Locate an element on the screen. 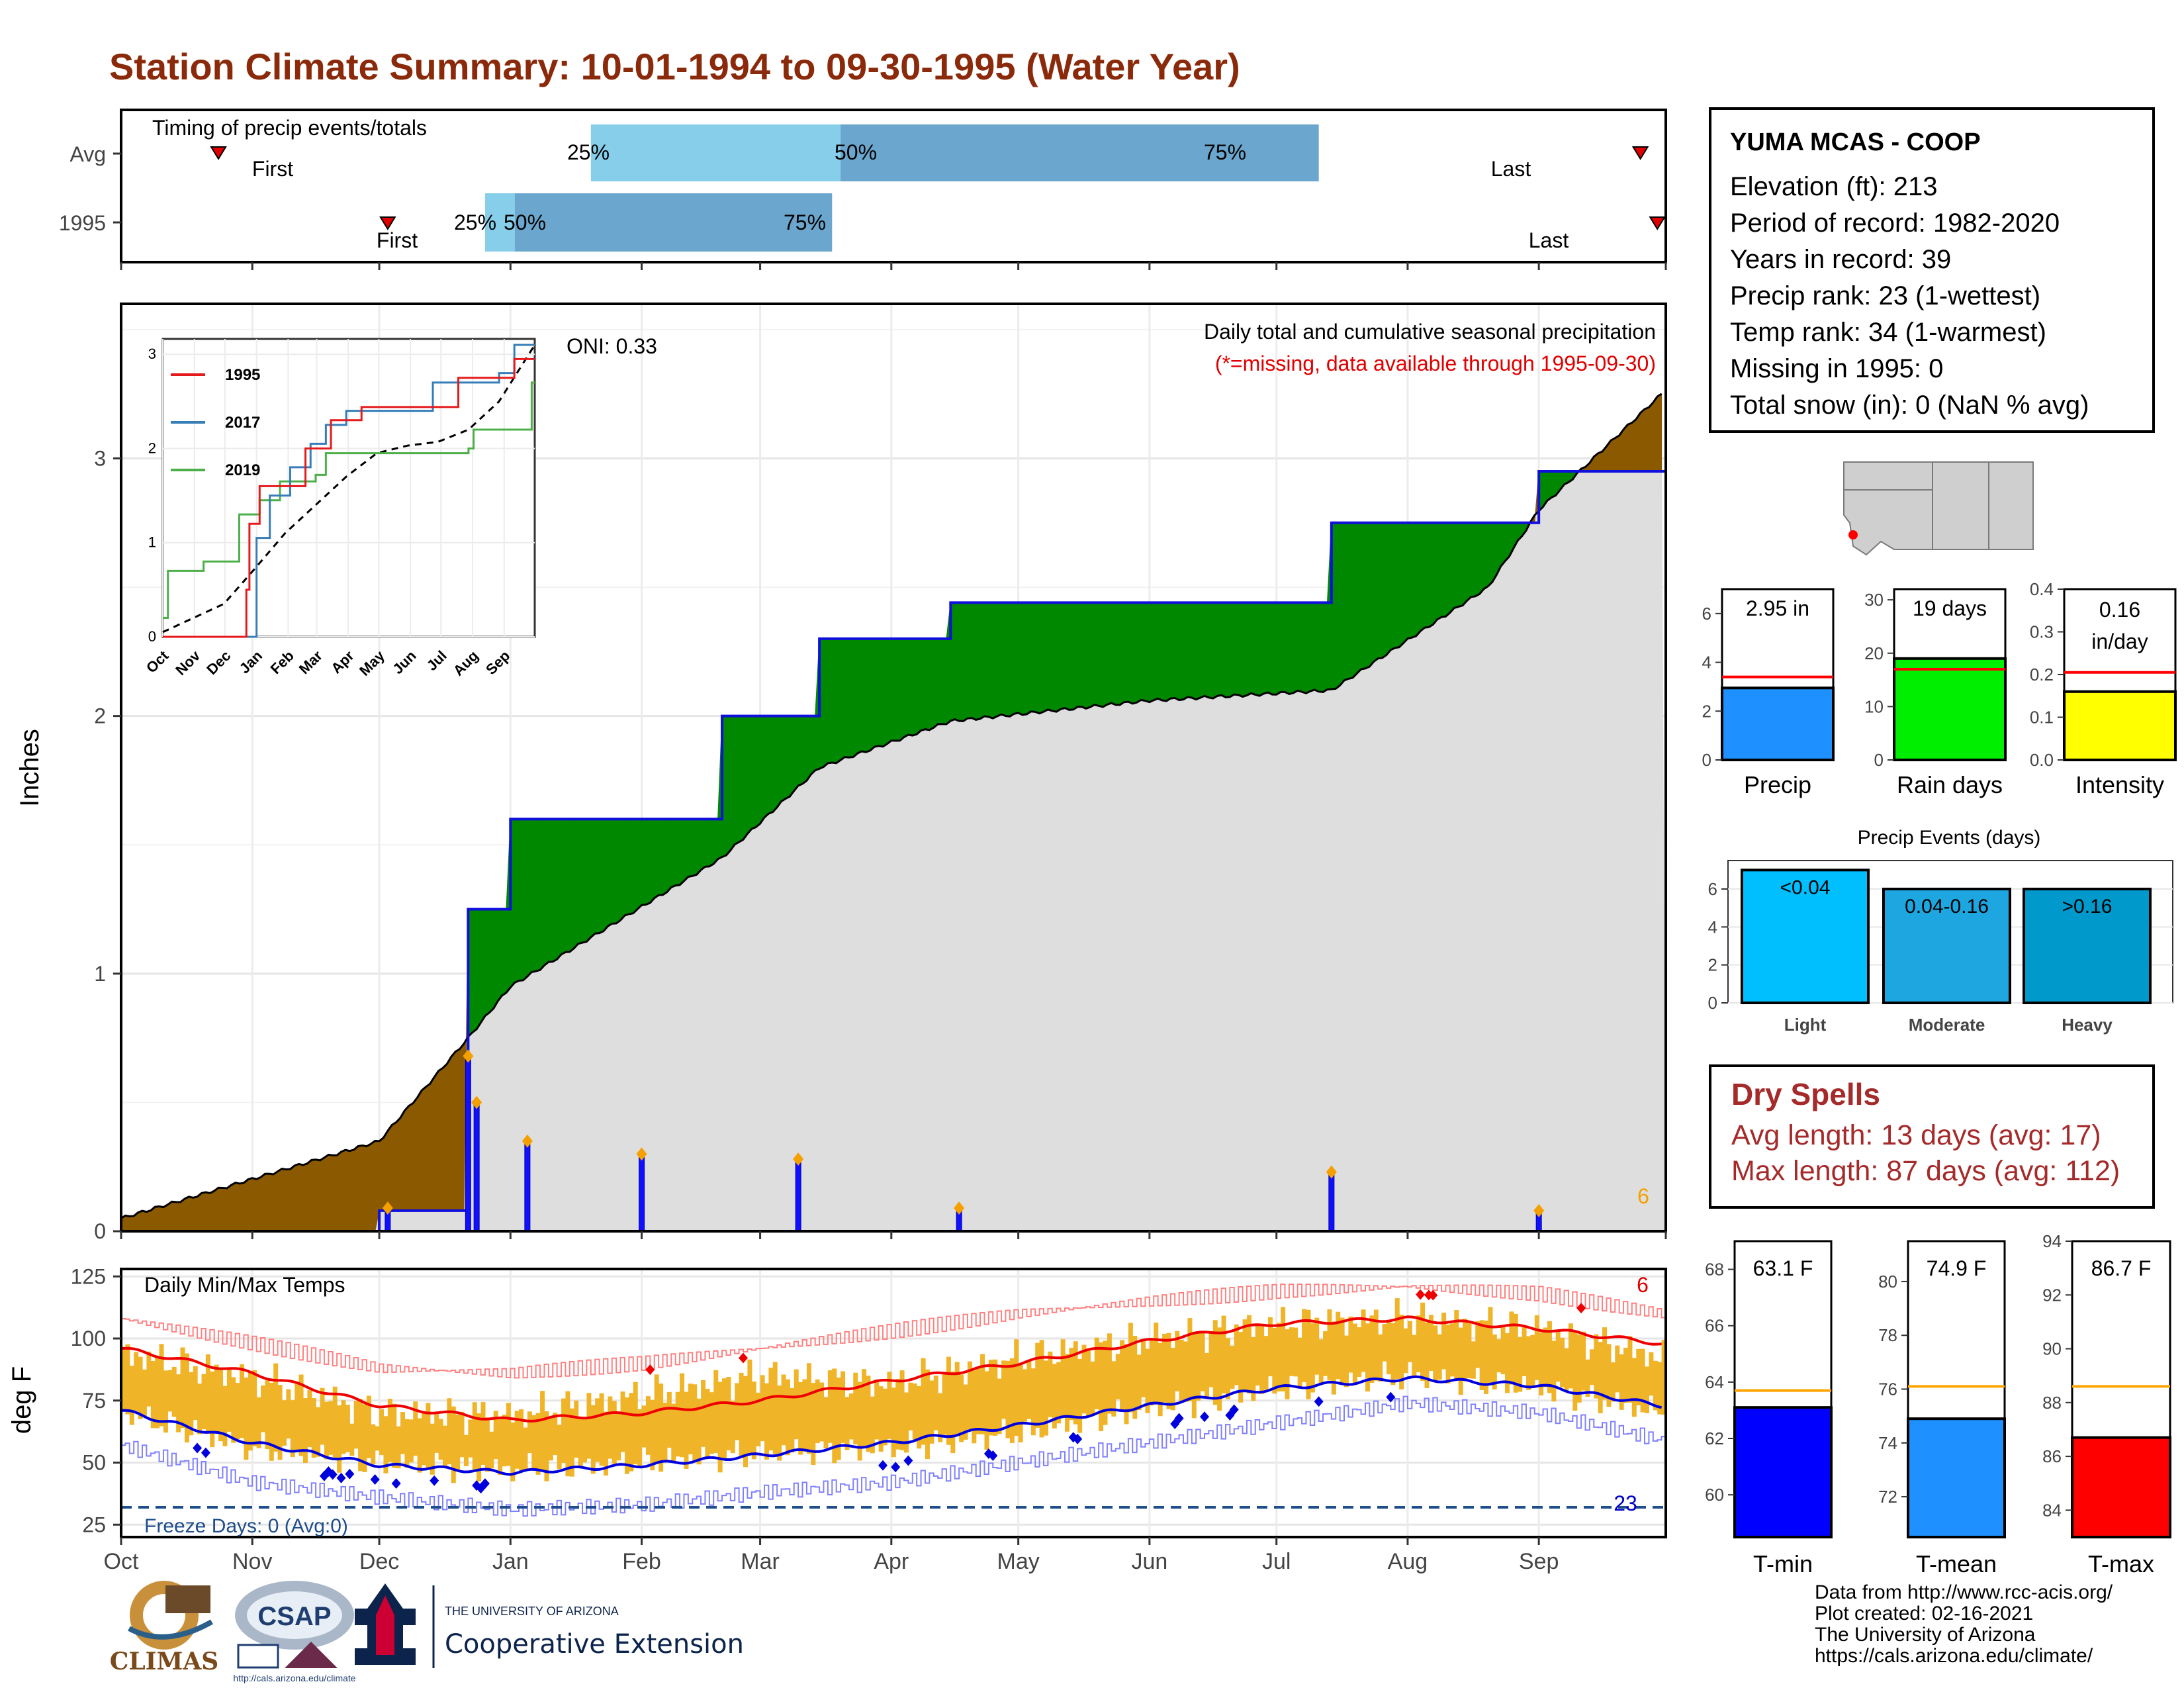 The image size is (2184, 1688). precip-ytick-label: 0 is located at coordinates (100, 1231).